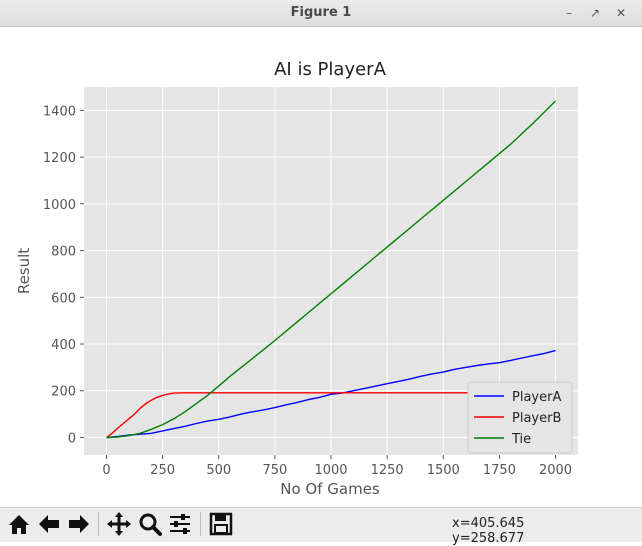 This screenshot has width=642, height=546. I want to click on x-tick-label: 1750, so click(499, 470).